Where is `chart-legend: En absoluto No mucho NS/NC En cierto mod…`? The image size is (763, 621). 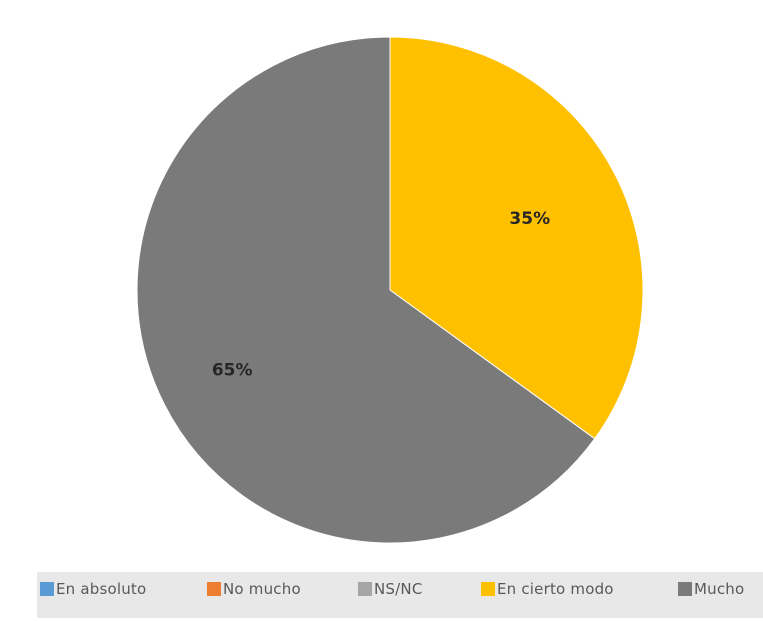
chart-legend: En absoluto No mucho NS/NC En cierto mod… is located at coordinates (400, 595).